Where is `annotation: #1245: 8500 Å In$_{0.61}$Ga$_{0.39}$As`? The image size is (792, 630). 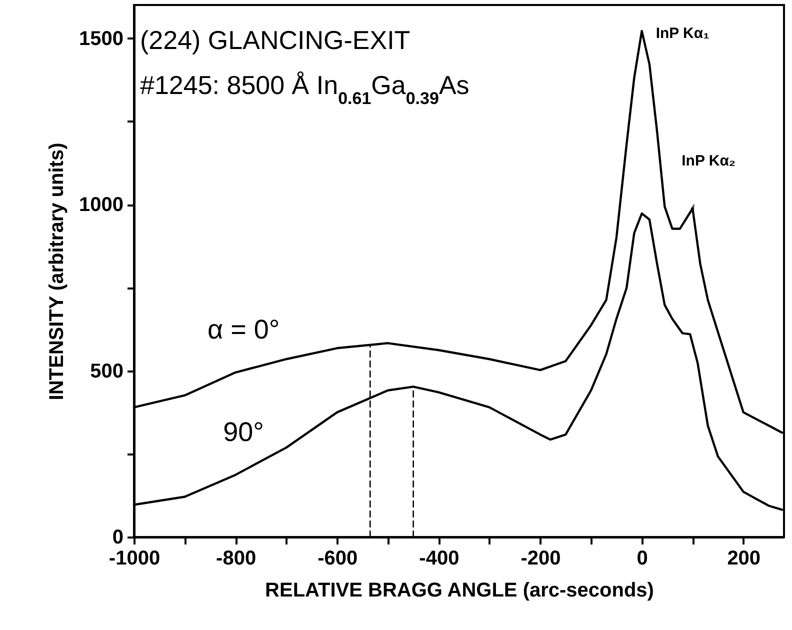
annotation: #1245: 8500 Å In$_{0.61}$Ga$_{0.39}$As is located at coordinates (305, 89).